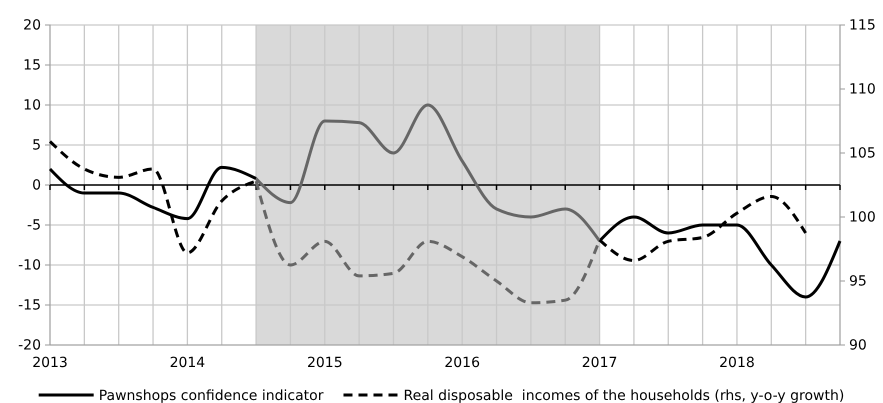  What do you see at coordinates (862, 25) in the screenshot?
I see `y2-tick-label: 115` at bounding box center [862, 25].